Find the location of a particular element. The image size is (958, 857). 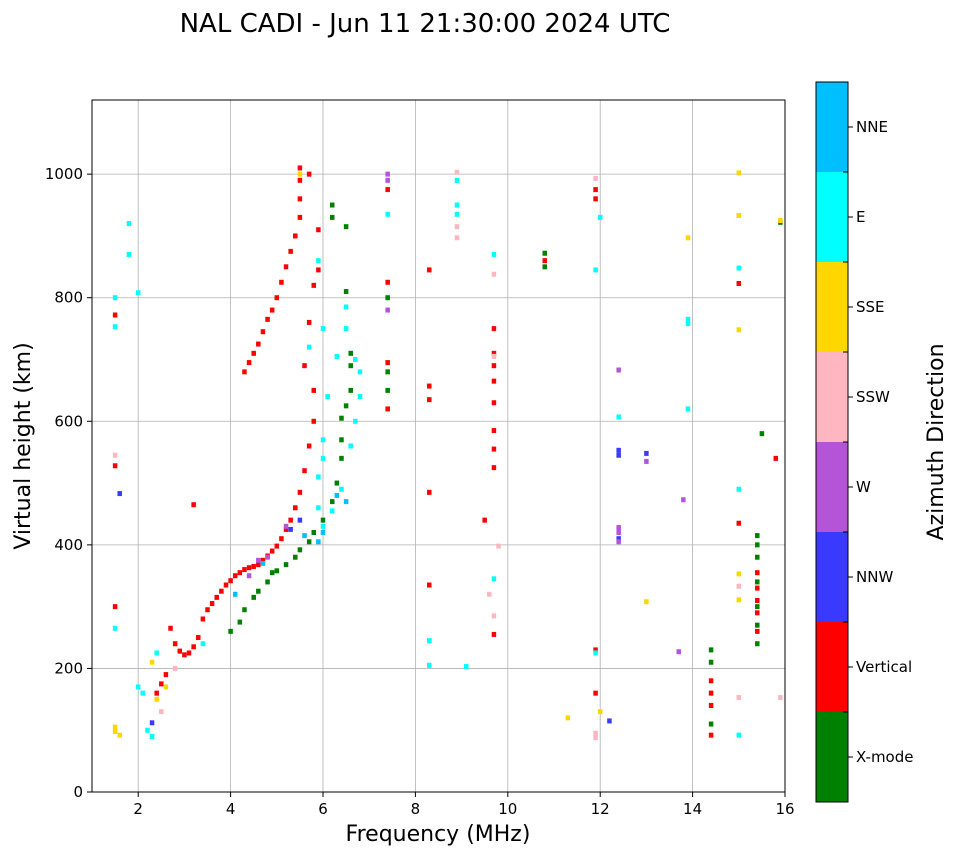

y-tick-label: 800 is located at coordinates (68, 298).